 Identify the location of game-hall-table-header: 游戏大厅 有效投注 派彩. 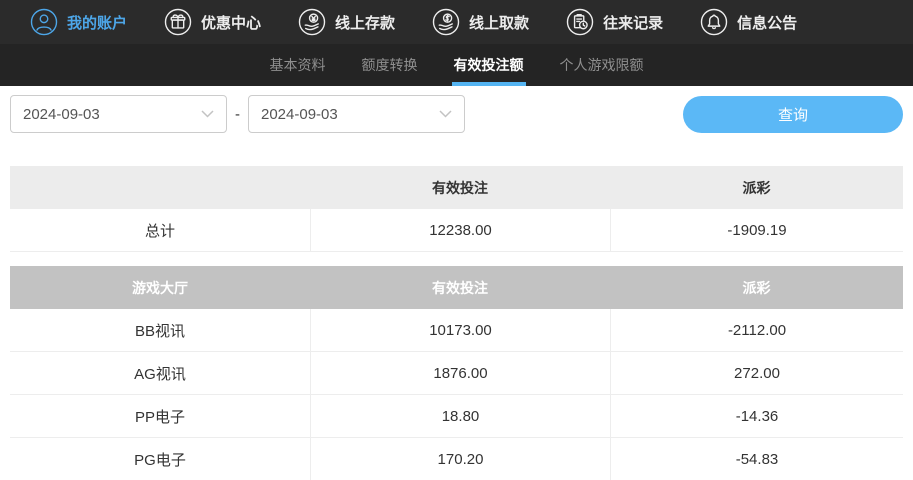
(456, 287).